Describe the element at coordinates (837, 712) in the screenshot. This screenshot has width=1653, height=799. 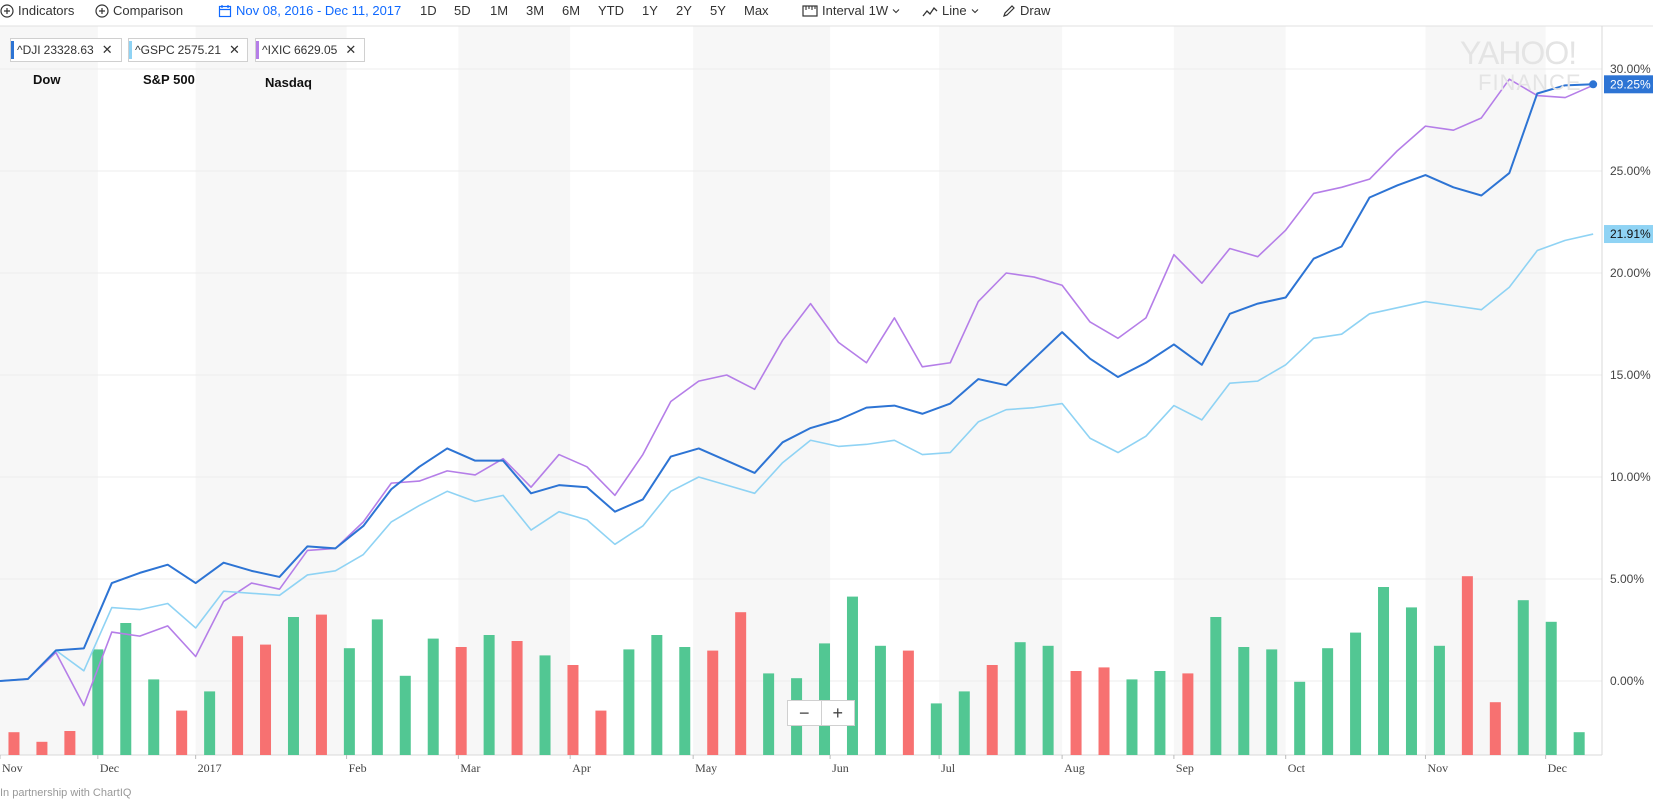
I see `zoom-in-button: +` at that location.